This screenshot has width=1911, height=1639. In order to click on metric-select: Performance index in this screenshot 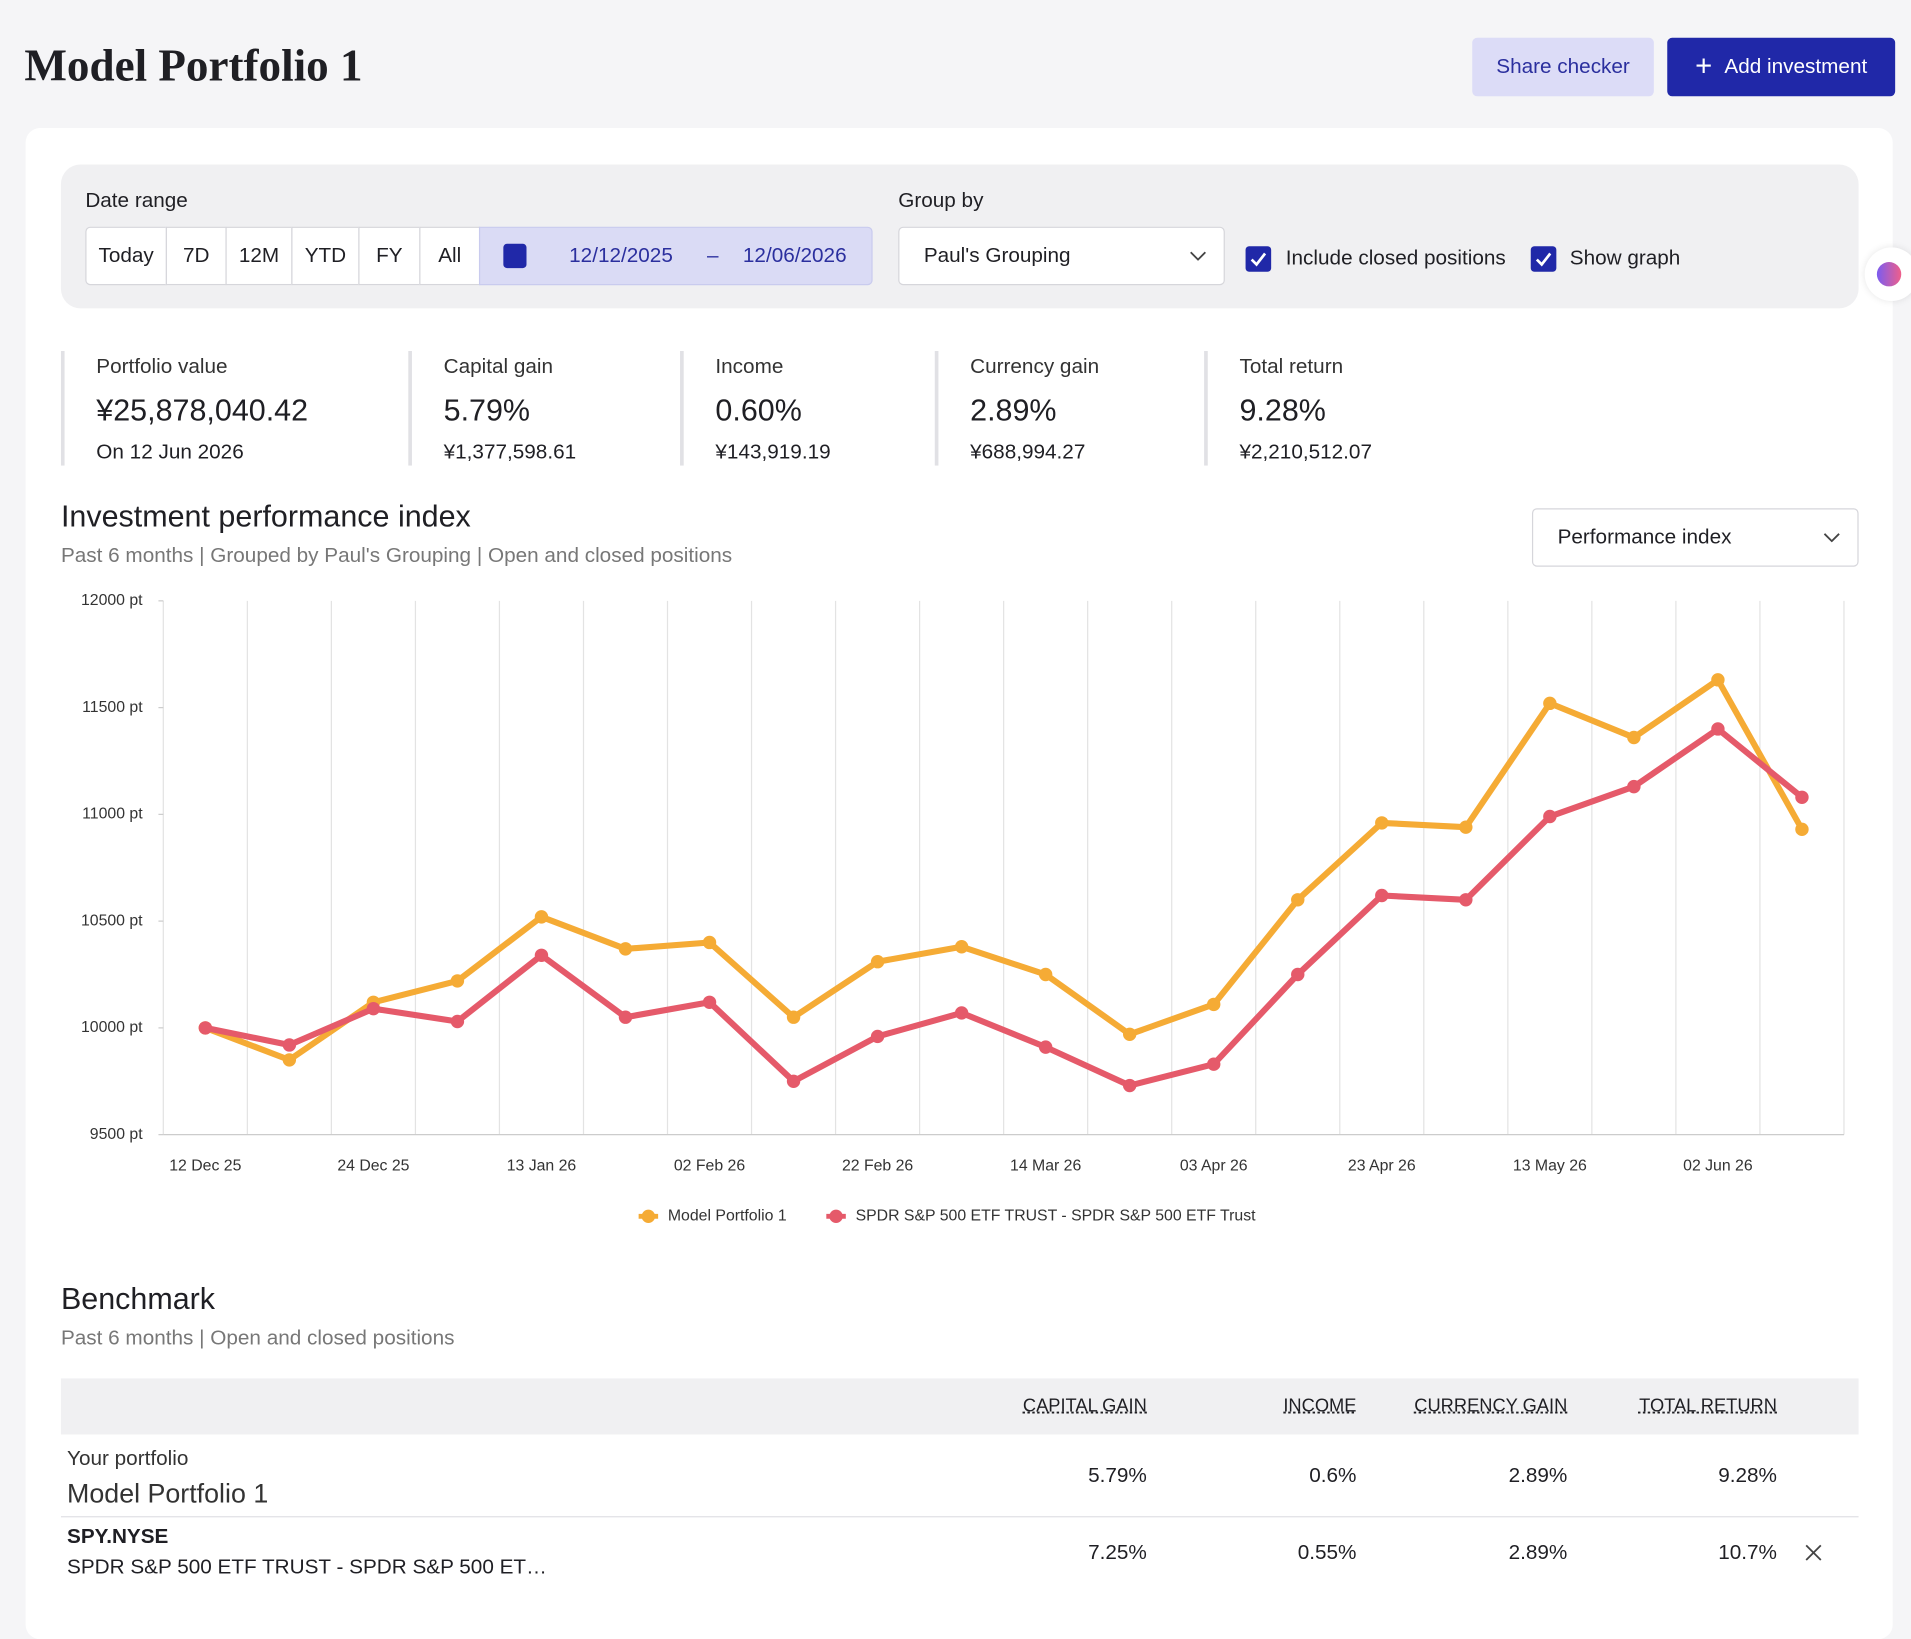, I will do `click(1695, 537)`.